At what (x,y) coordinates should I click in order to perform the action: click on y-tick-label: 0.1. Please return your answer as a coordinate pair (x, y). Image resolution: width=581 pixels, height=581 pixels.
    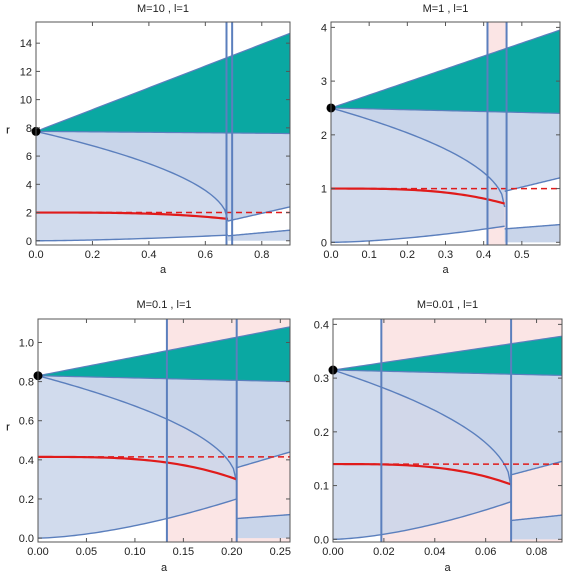
    Looking at the image, I should click on (321, 487).